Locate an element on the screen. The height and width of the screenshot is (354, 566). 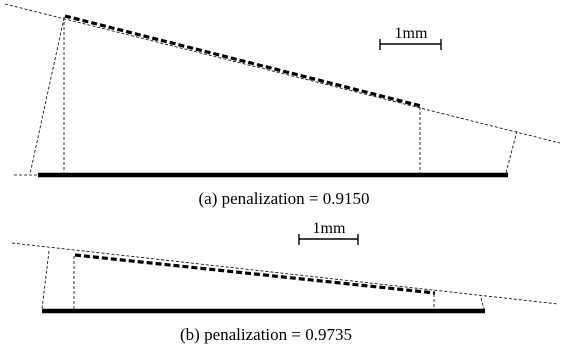
panel-b-scale-label: 1mm is located at coordinates (329, 228).